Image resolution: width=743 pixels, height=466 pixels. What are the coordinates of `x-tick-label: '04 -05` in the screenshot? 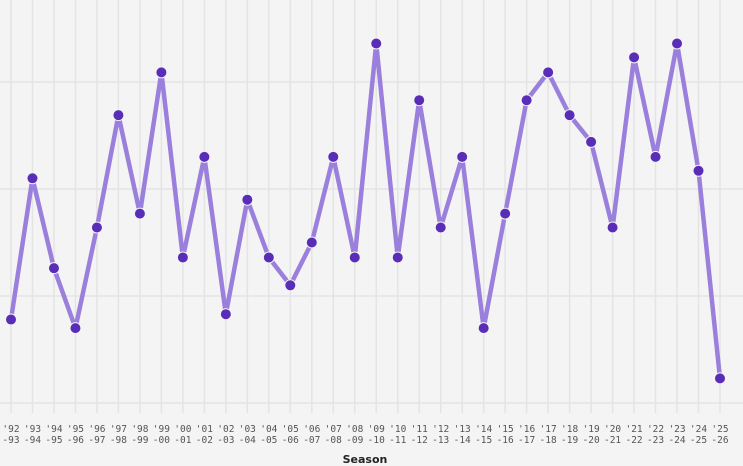 It's located at (268, 435).